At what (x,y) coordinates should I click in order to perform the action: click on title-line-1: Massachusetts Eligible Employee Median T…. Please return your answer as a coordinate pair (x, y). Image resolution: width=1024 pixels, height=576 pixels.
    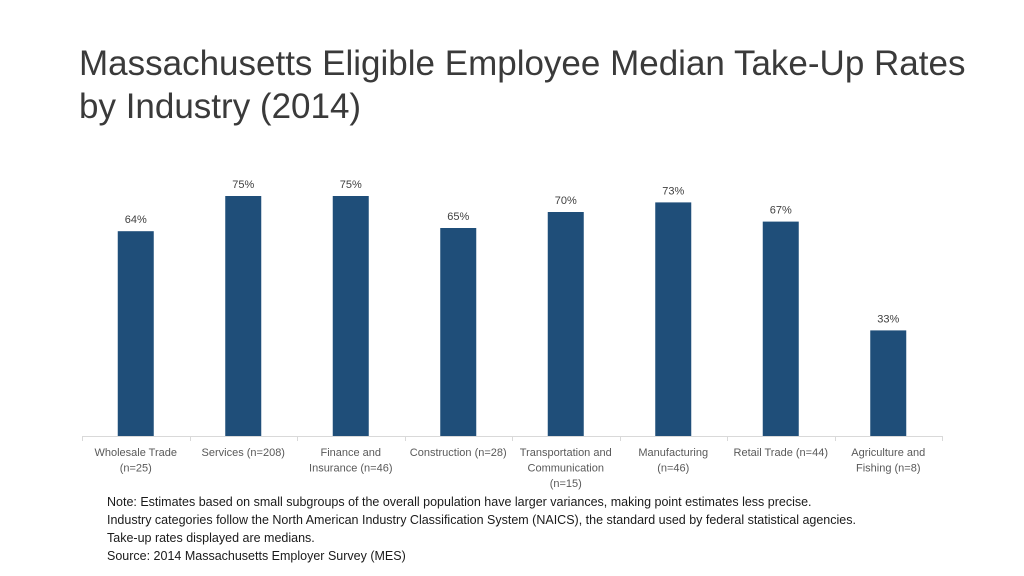
    Looking at the image, I should click on (522, 63).